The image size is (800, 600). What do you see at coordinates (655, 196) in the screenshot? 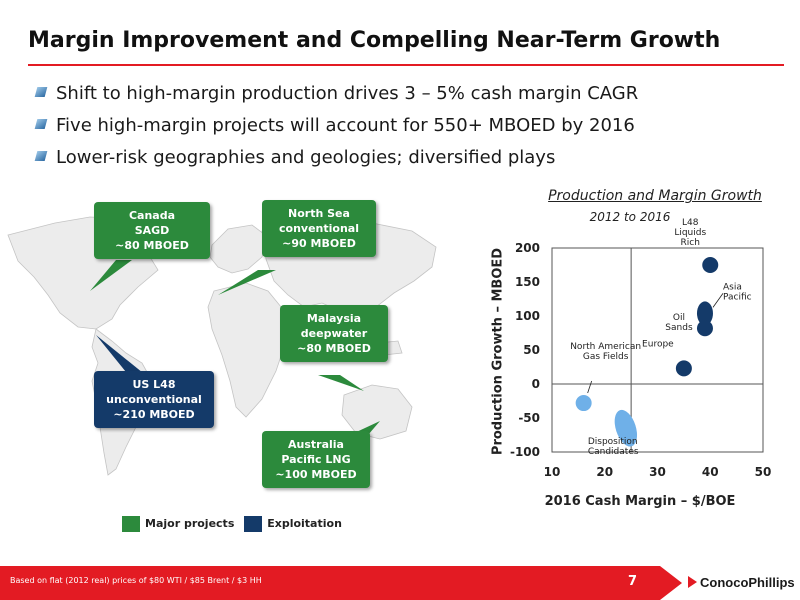
I see `chart-title: Production and Margin Growth` at bounding box center [655, 196].